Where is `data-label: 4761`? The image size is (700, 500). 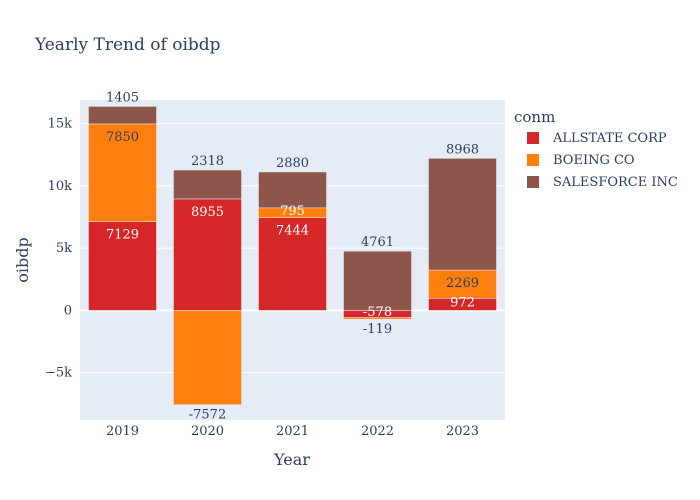 data-label: 4761 is located at coordinates (377, 242).